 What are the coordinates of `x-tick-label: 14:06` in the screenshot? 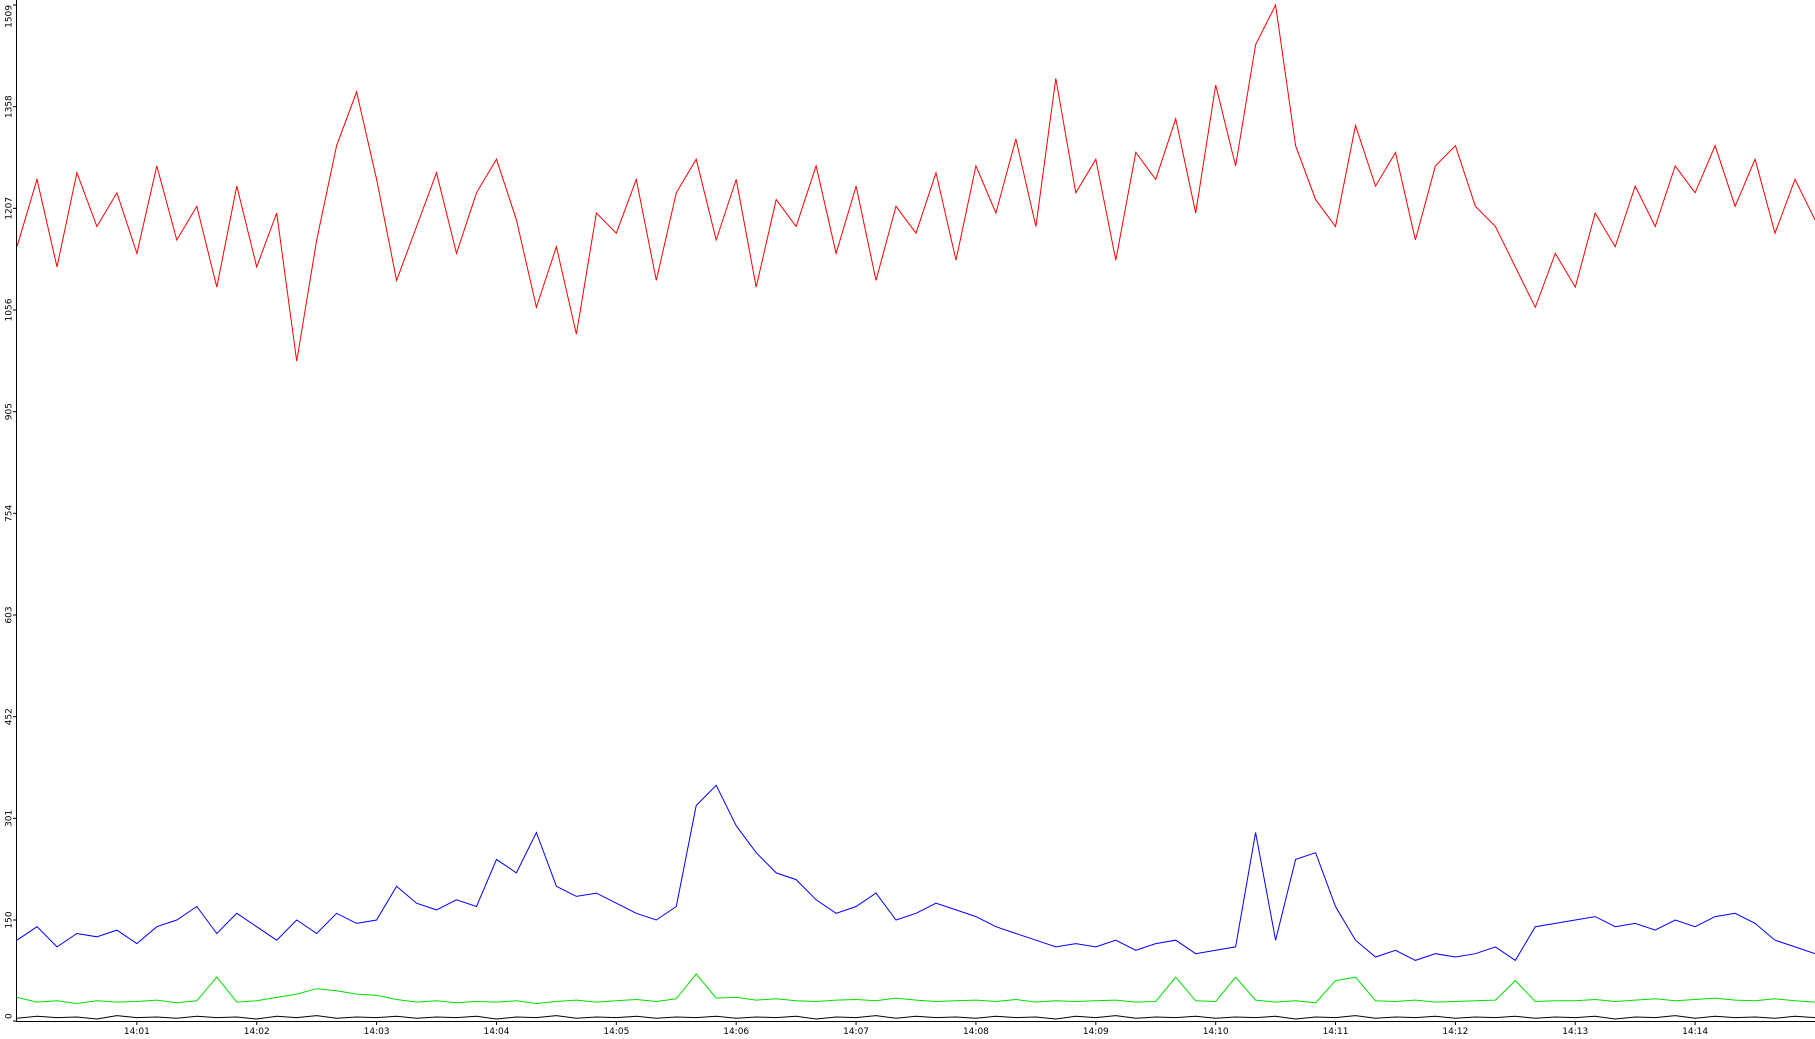 It's located at (736, 1032).